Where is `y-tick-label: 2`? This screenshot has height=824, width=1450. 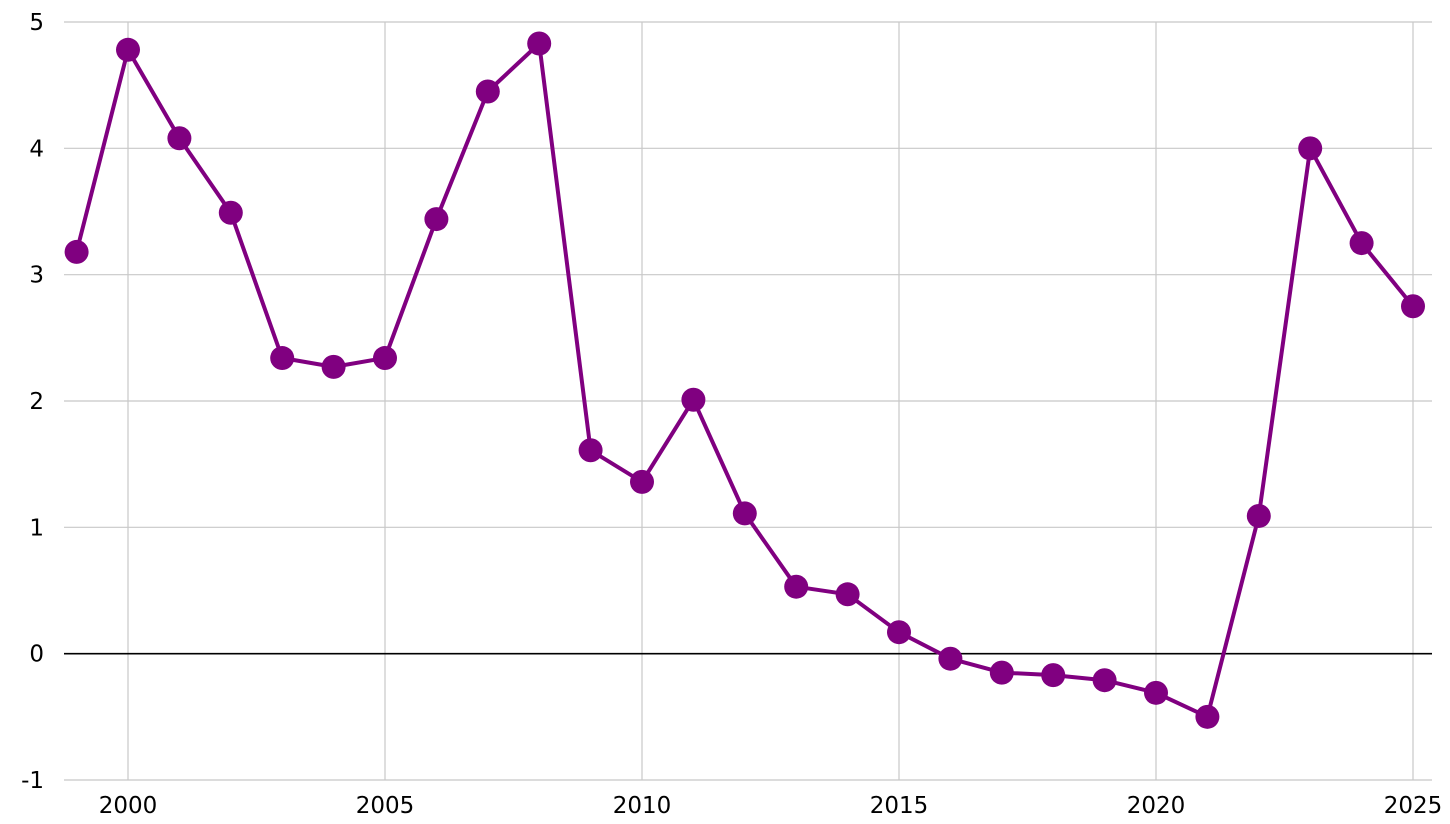 y-tick-label: 2 is located at coordinates (36, 402).